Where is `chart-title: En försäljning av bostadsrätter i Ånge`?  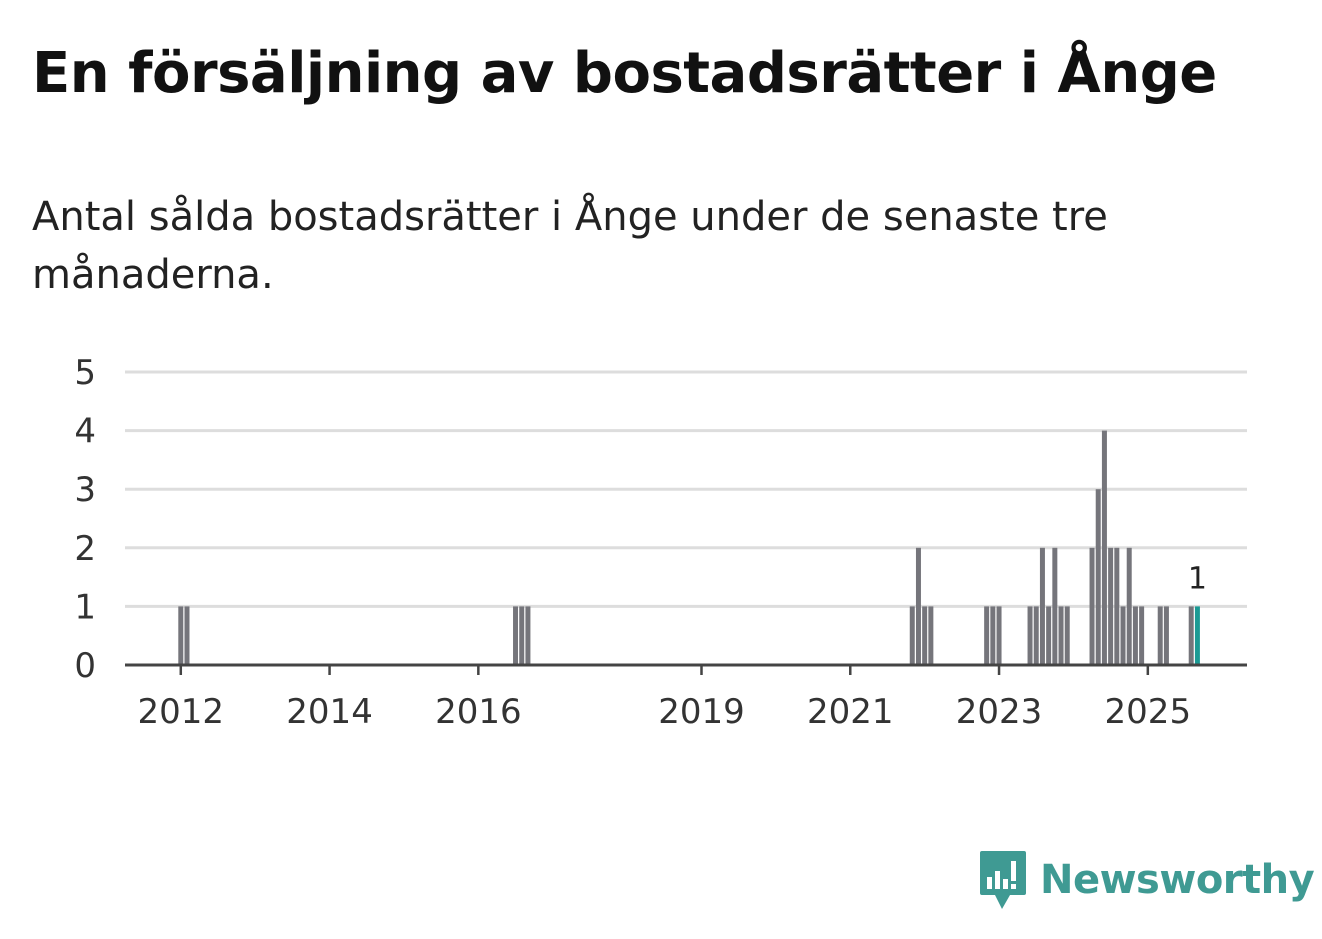 chart-title: En försäljning av bostadsrätter i Ånge is located at coordinates (624, 73).